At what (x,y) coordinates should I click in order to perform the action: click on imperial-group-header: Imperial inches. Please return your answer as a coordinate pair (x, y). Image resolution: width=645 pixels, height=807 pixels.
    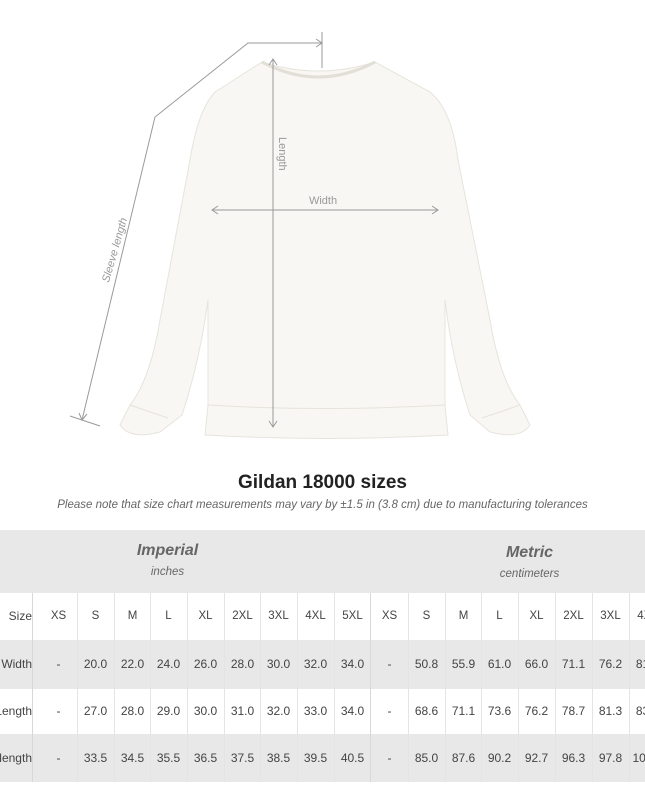
    Looking at the image, I should click on (167, 560).